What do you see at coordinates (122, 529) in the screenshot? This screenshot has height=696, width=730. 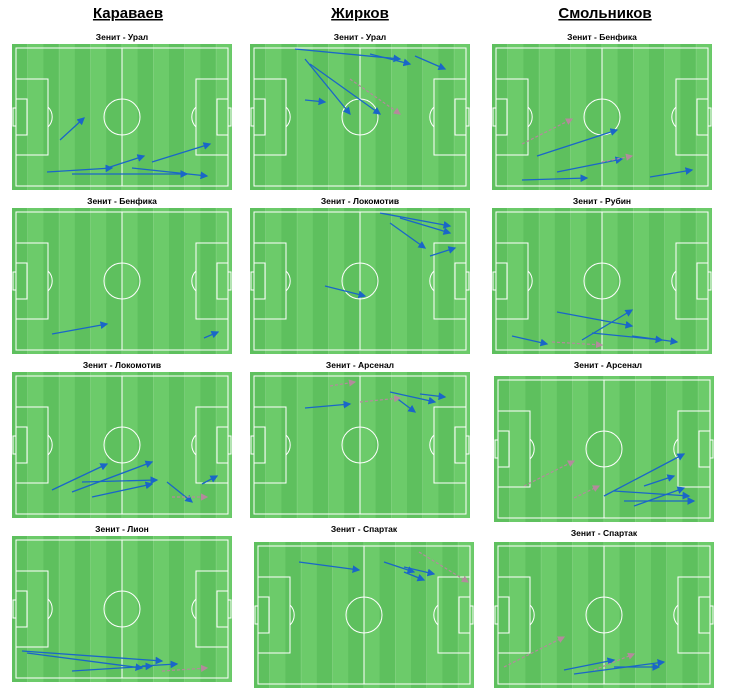 I see `match-title: Зенит - Лион` at bounding box center [122, 529].